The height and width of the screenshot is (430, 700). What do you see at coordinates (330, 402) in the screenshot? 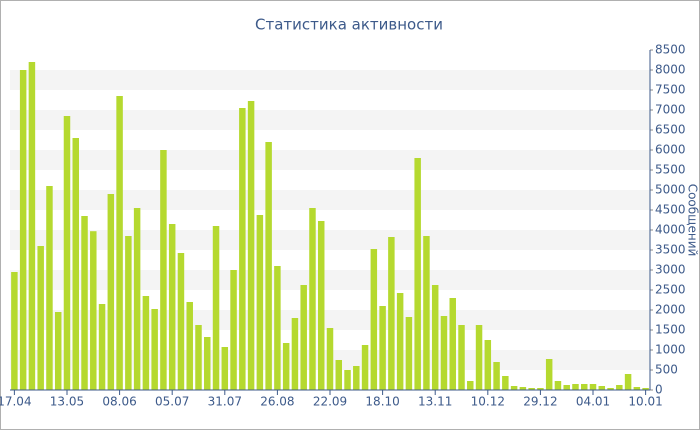
I see `x-tick-label: 22.09` at bounding box center [330, 402].